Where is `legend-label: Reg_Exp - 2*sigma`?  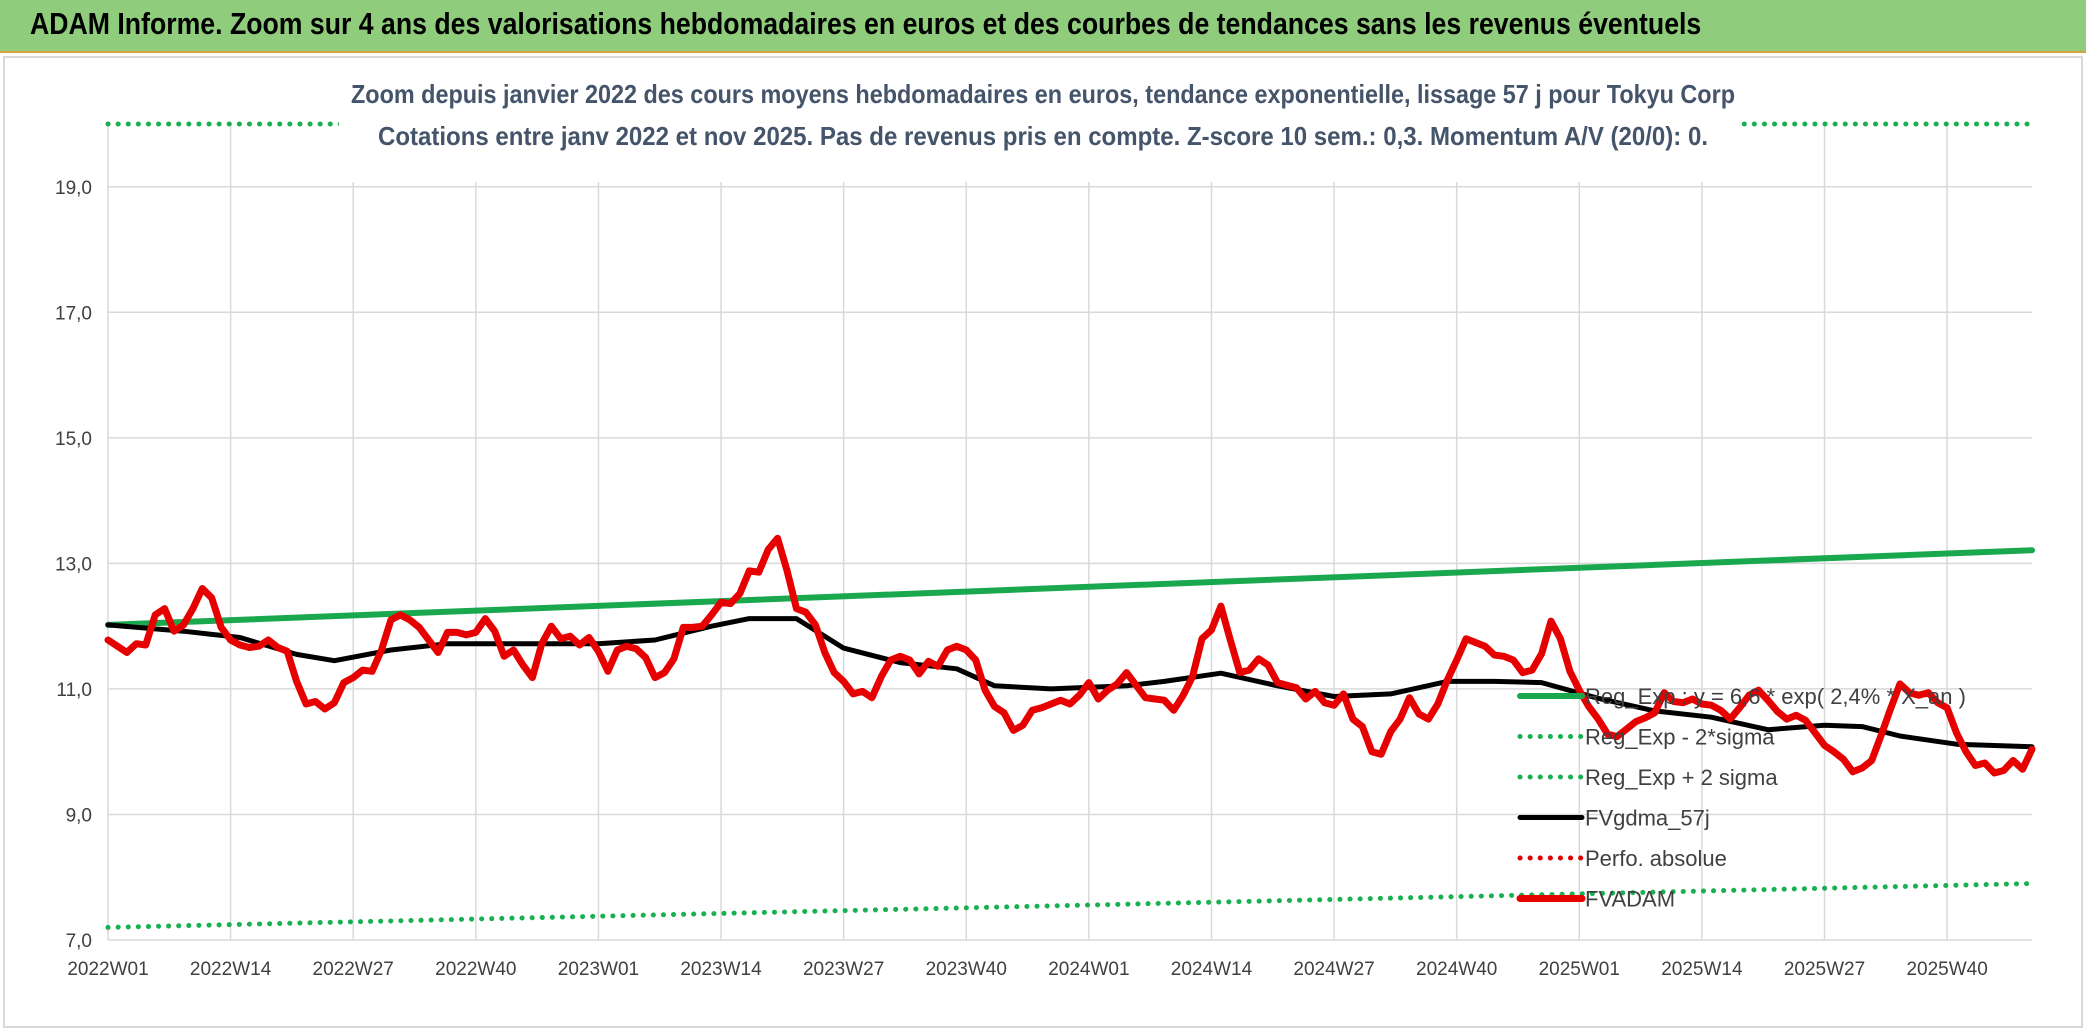
legend-label: Reg_Exp - 2*sigma is located at coordinates (1680, 737).